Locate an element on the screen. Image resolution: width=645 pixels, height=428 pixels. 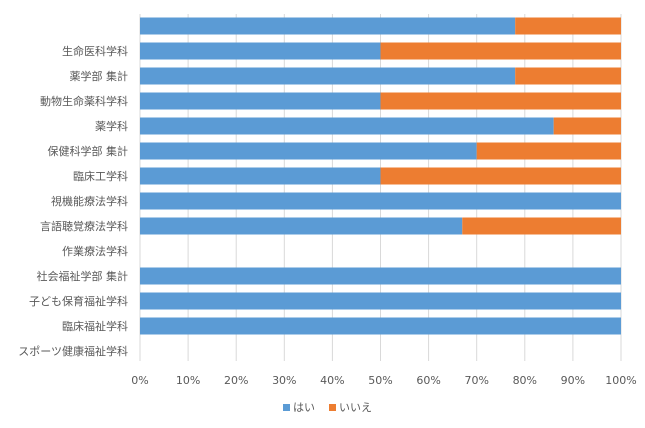
category-label: 薬学科 is located at coordinates (111, 126).